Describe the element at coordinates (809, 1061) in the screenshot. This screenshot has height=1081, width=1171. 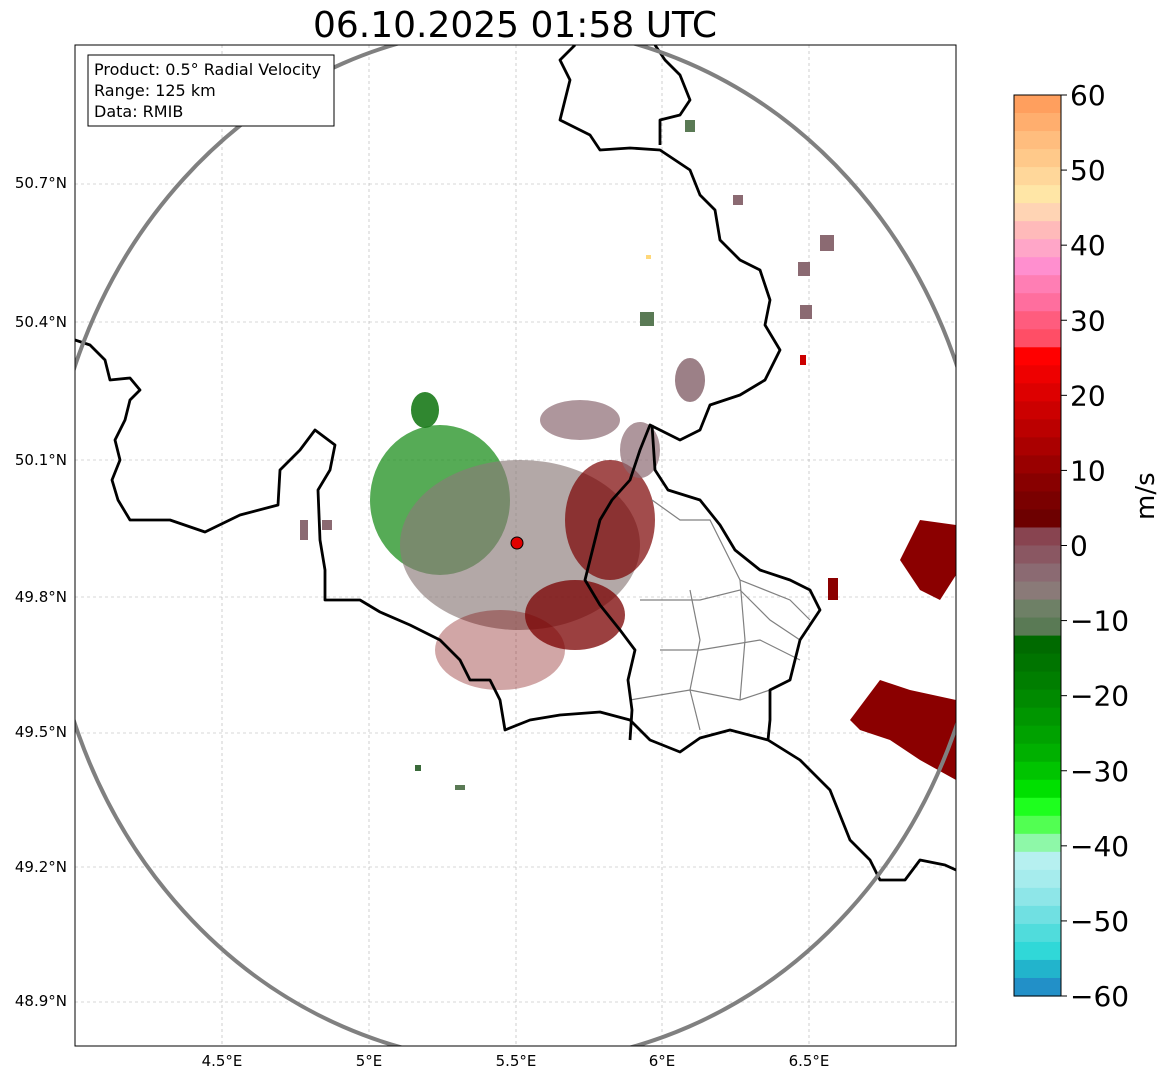
I see `longitude-tick-label: 6.5°E` at that location.